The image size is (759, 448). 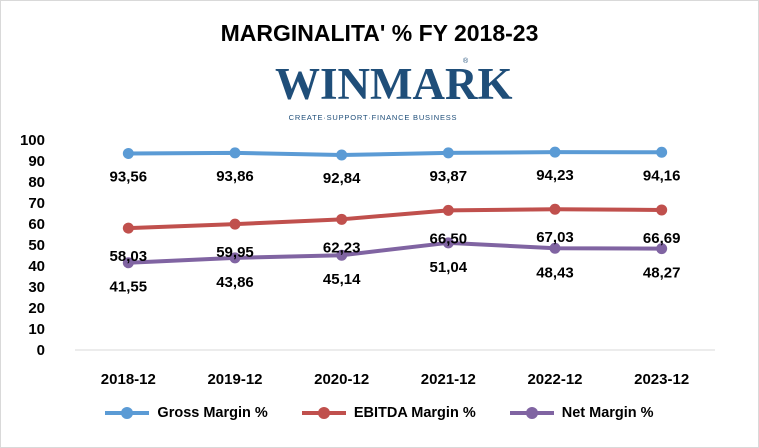 I want to click on legend-label: Net Margin %, so click(x=607, y=413).